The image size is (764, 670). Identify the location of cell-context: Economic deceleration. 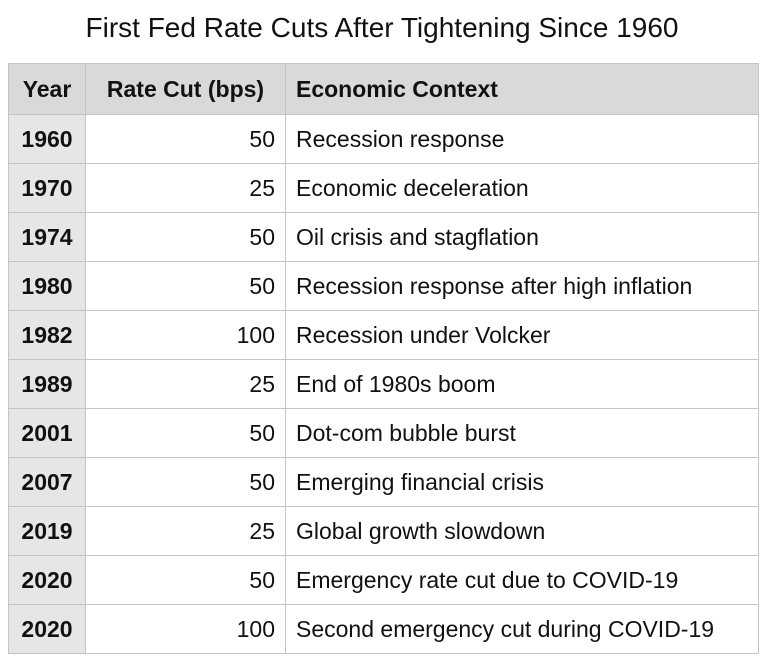
(522, 188).